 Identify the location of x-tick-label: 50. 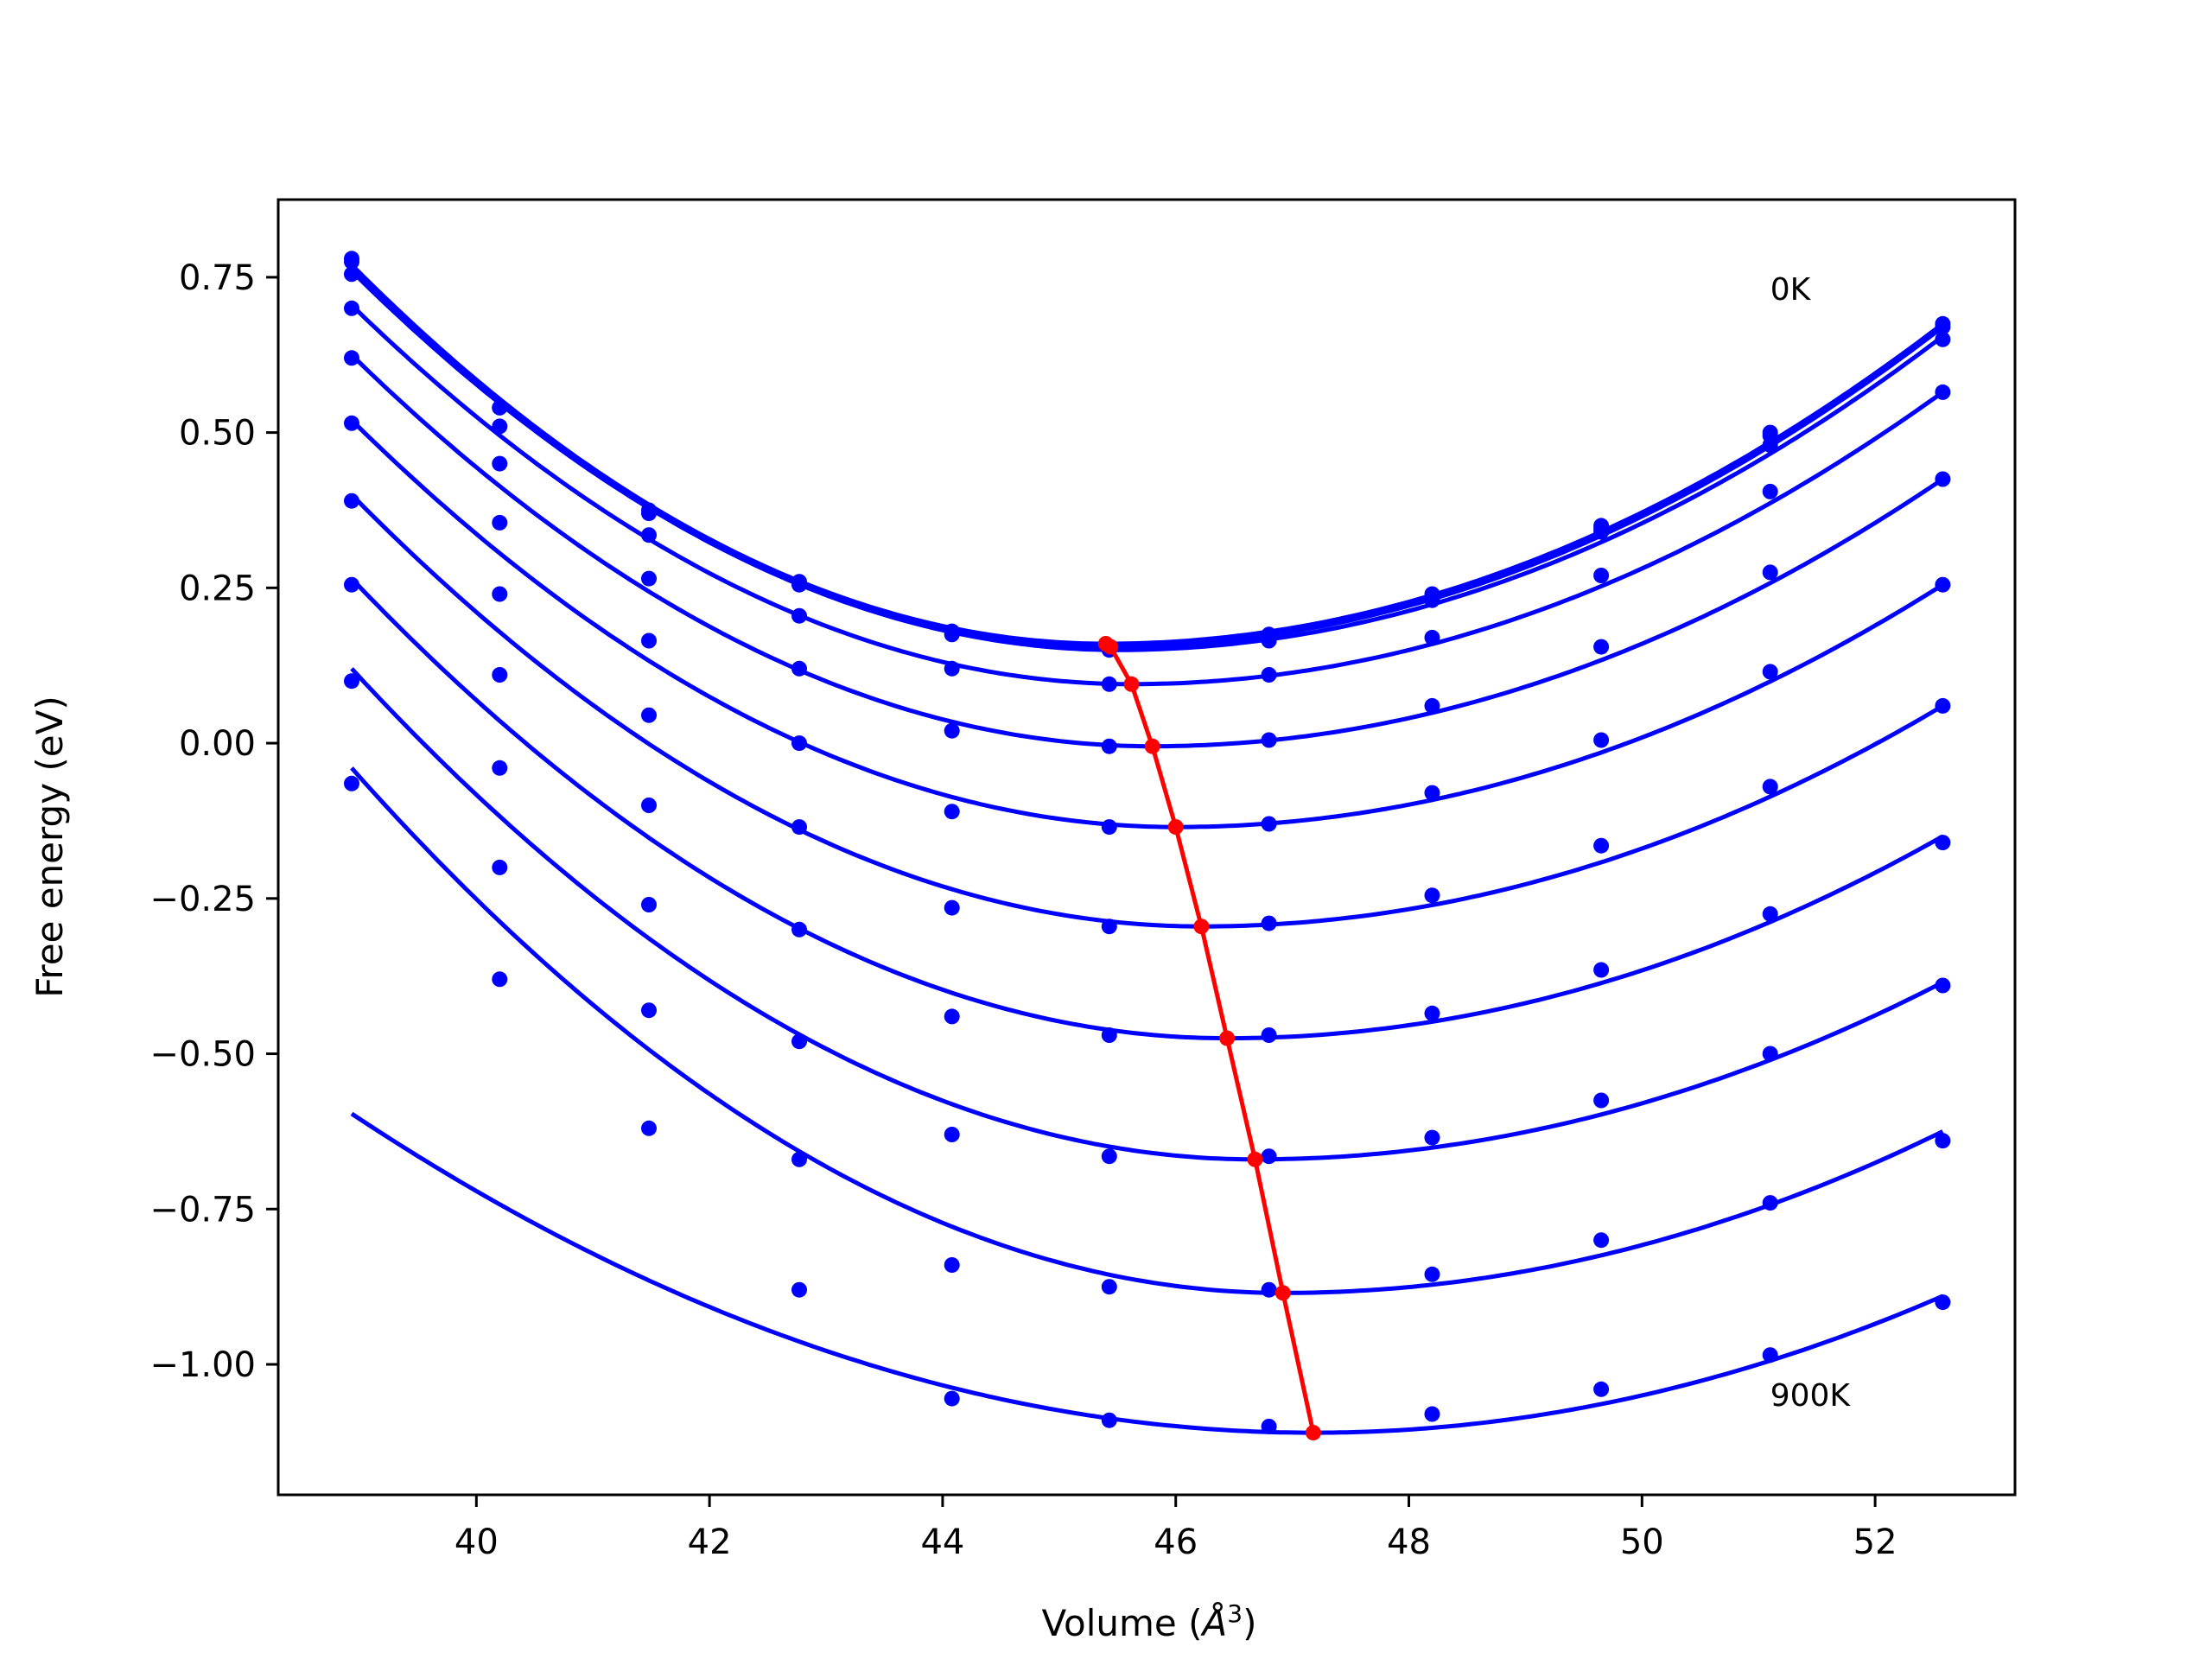
(1642, 1542).